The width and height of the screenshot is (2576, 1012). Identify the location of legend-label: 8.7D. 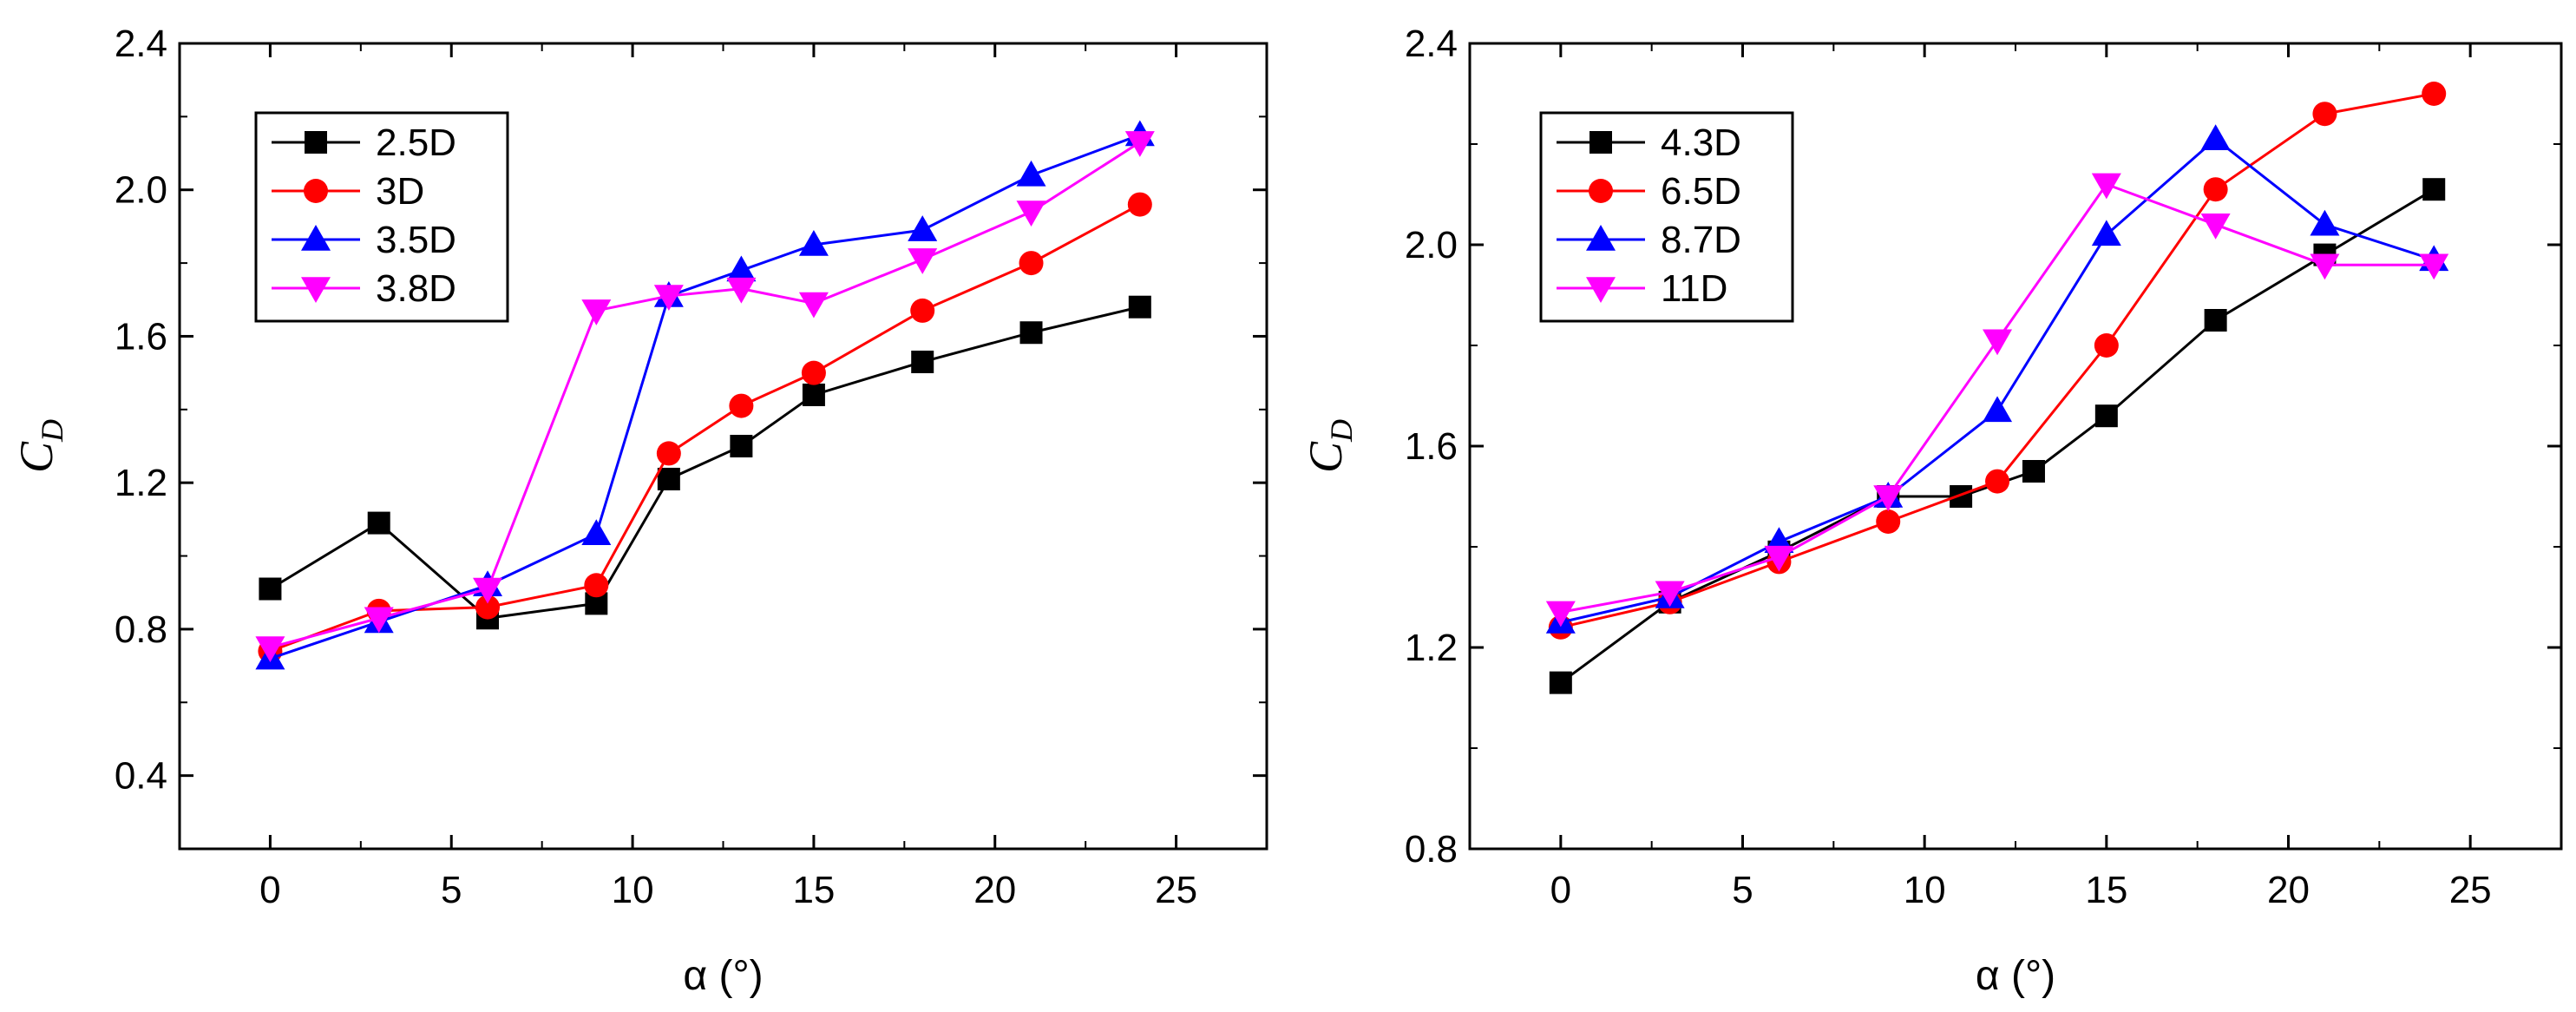
(1701, 240).